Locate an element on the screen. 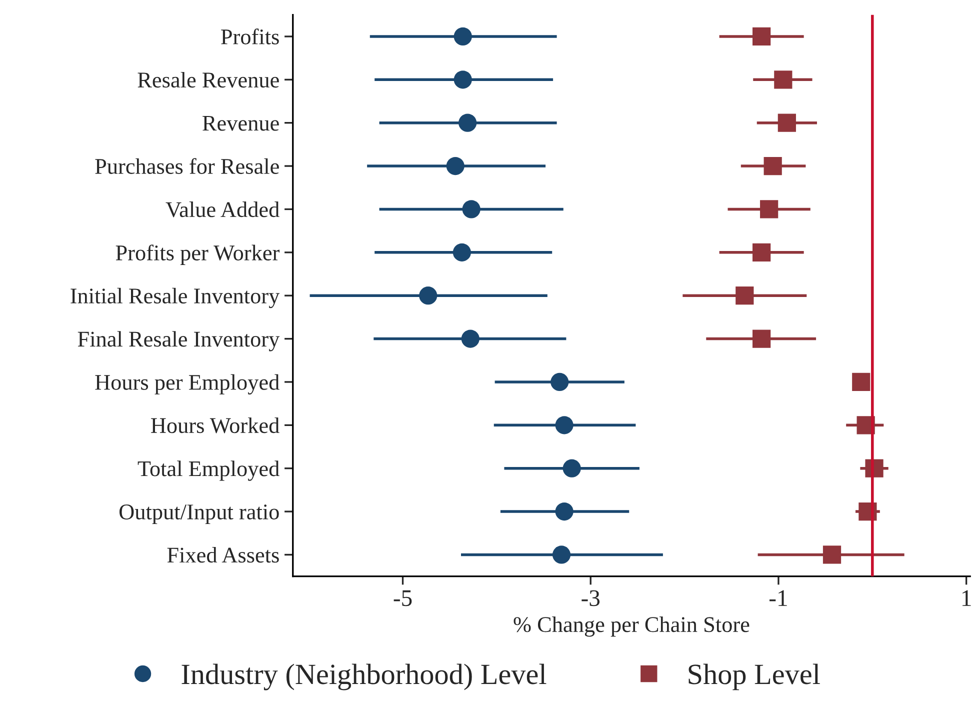 The height and width of the screenshot is (708, 973). y-tick-label: Value Added is located at coordinates (223, 210).